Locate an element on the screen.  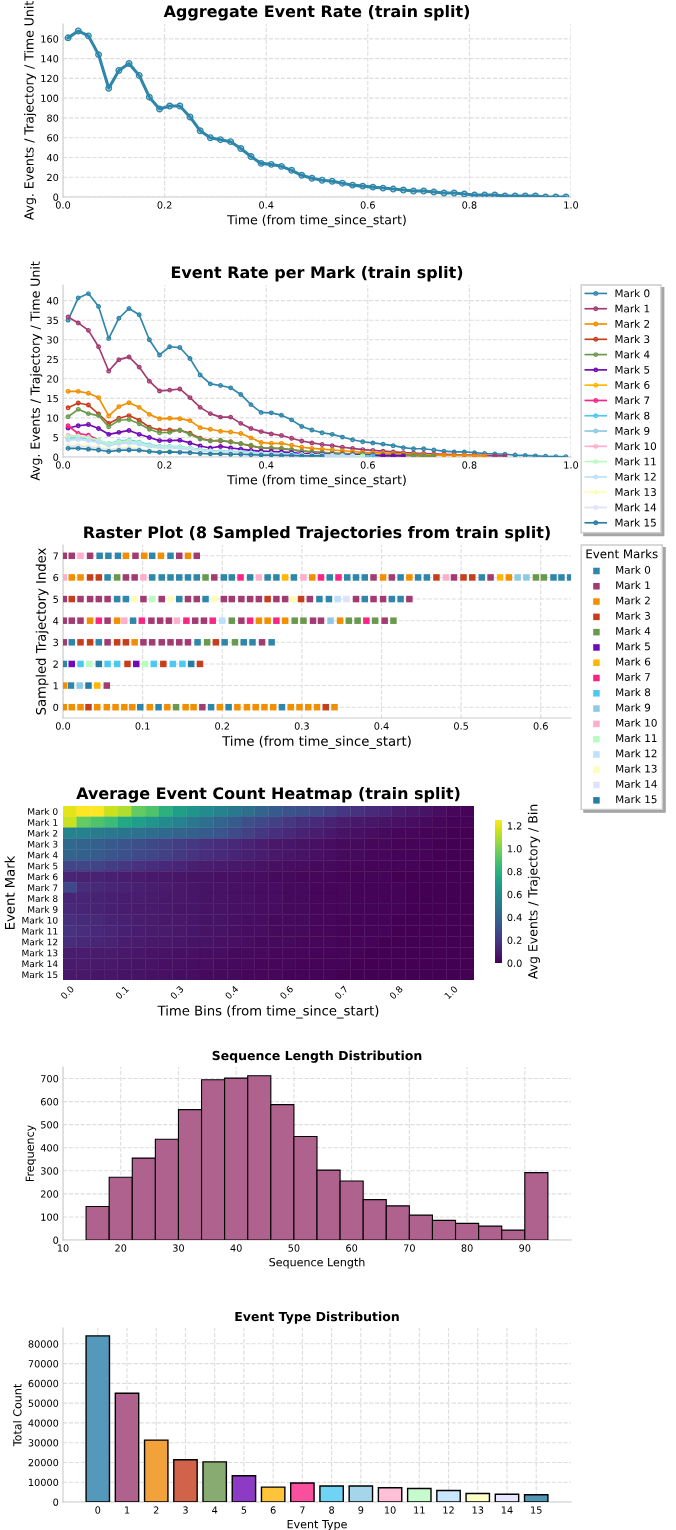
x-tick-label: 3 is located at coordinates (185, 1510).